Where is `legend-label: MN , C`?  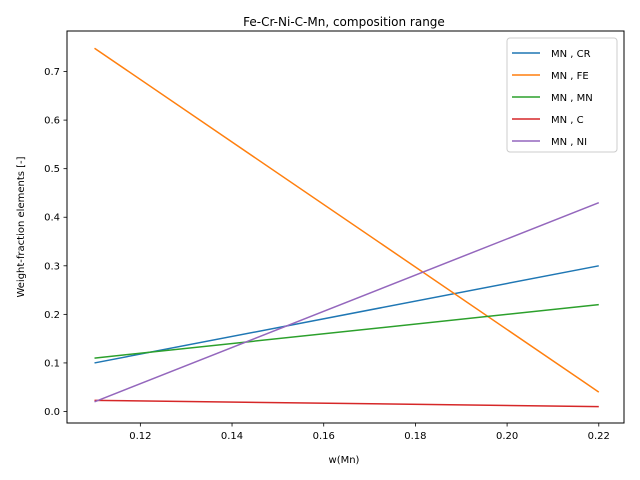 legend-label: MN , C is located at coordinates (567, 120).